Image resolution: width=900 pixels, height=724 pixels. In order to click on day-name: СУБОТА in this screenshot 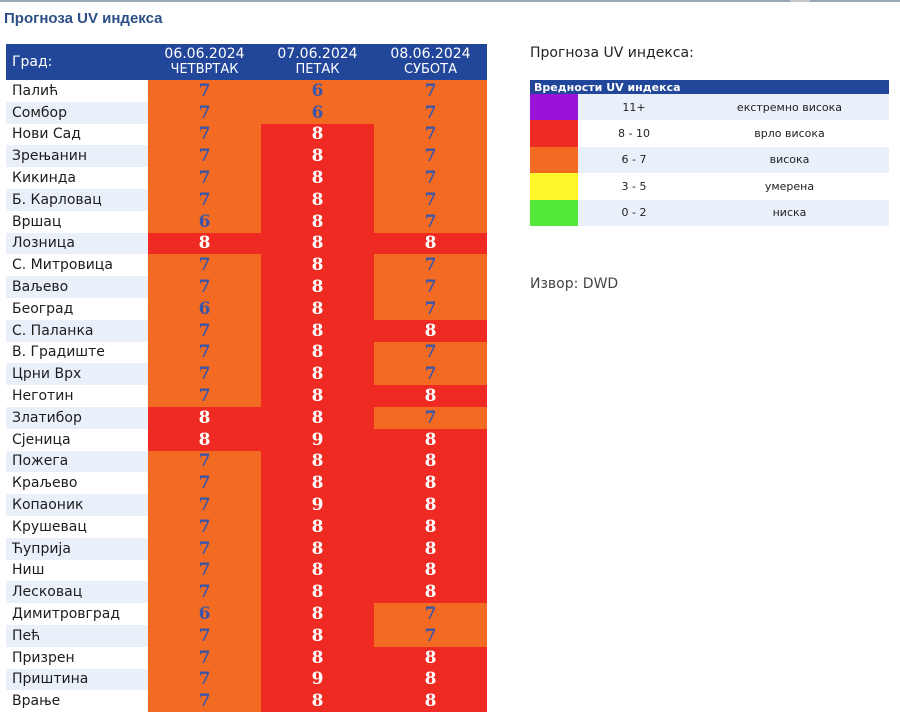, I will do `click(430, 69)`.